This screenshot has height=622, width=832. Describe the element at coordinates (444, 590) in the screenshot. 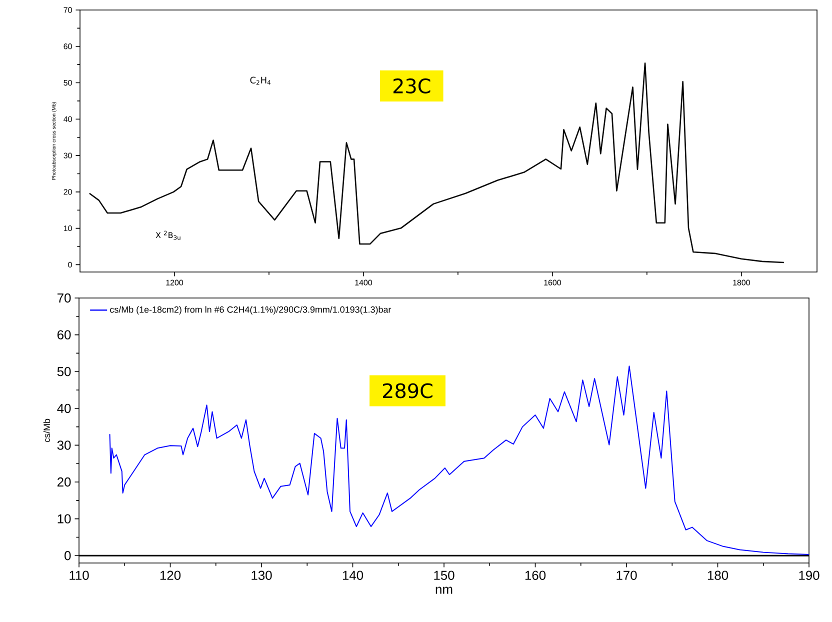

I see `x-axis-title: nm` at that location.